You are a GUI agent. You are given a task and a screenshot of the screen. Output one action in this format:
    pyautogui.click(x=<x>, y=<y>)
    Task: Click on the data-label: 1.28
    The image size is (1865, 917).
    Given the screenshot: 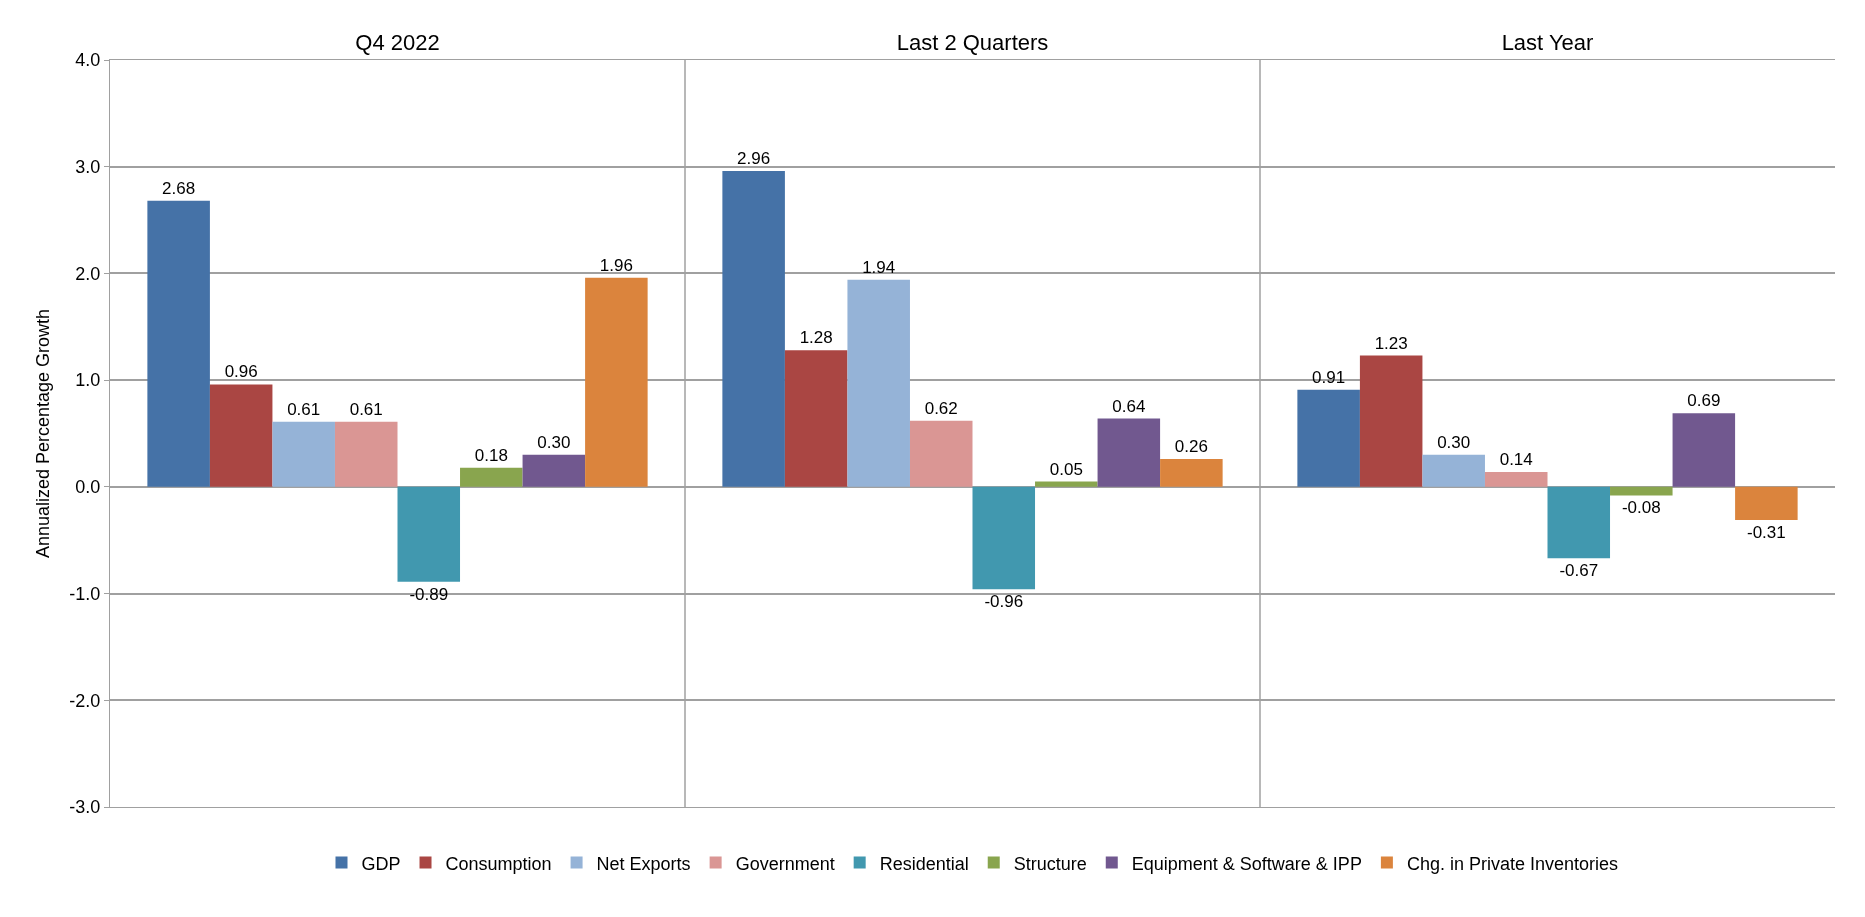 What is the action you would take?
    pyautogui.click(x=816, y=338)
    